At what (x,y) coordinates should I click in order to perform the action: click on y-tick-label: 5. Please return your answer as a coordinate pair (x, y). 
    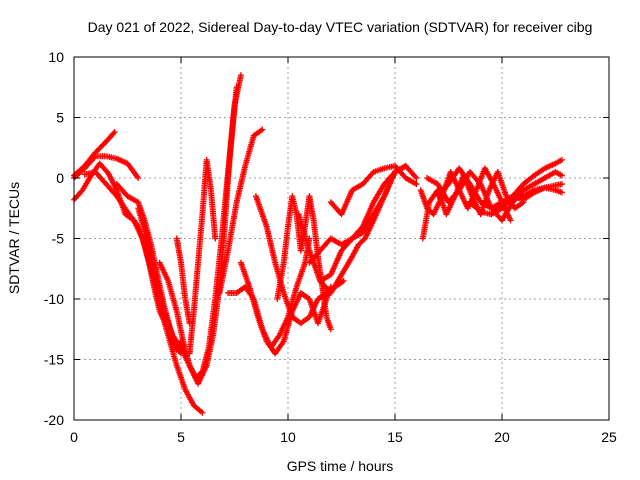
    Looking at the image, I should click on (60, 118).